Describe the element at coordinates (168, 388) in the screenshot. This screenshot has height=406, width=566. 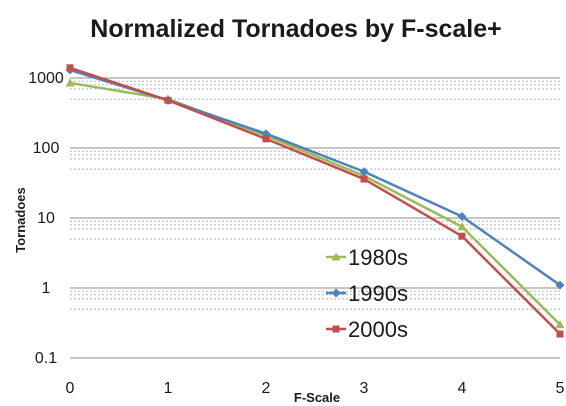
I see `x-tick-label: 1` at that location.